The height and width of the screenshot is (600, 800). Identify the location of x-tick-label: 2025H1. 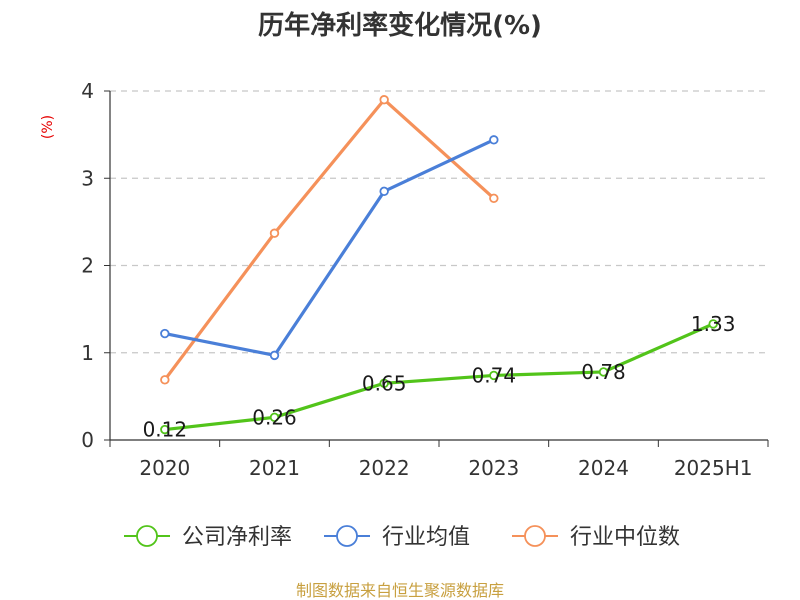
(713, 468).